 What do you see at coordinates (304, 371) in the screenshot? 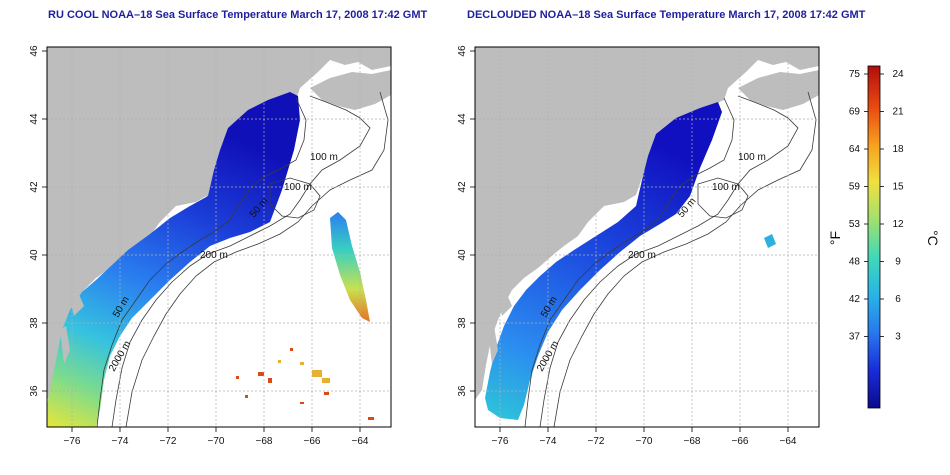
I see `left-warm-yellow-pixels` at bounding box center [304, 371].